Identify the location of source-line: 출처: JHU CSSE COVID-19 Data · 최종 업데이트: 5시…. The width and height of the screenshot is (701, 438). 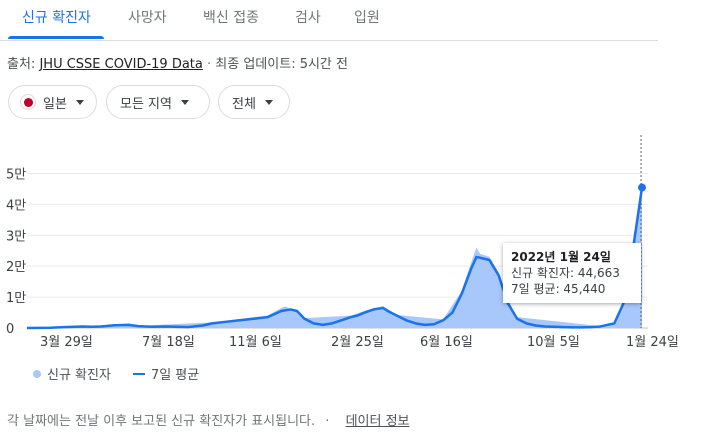
(177, 62).